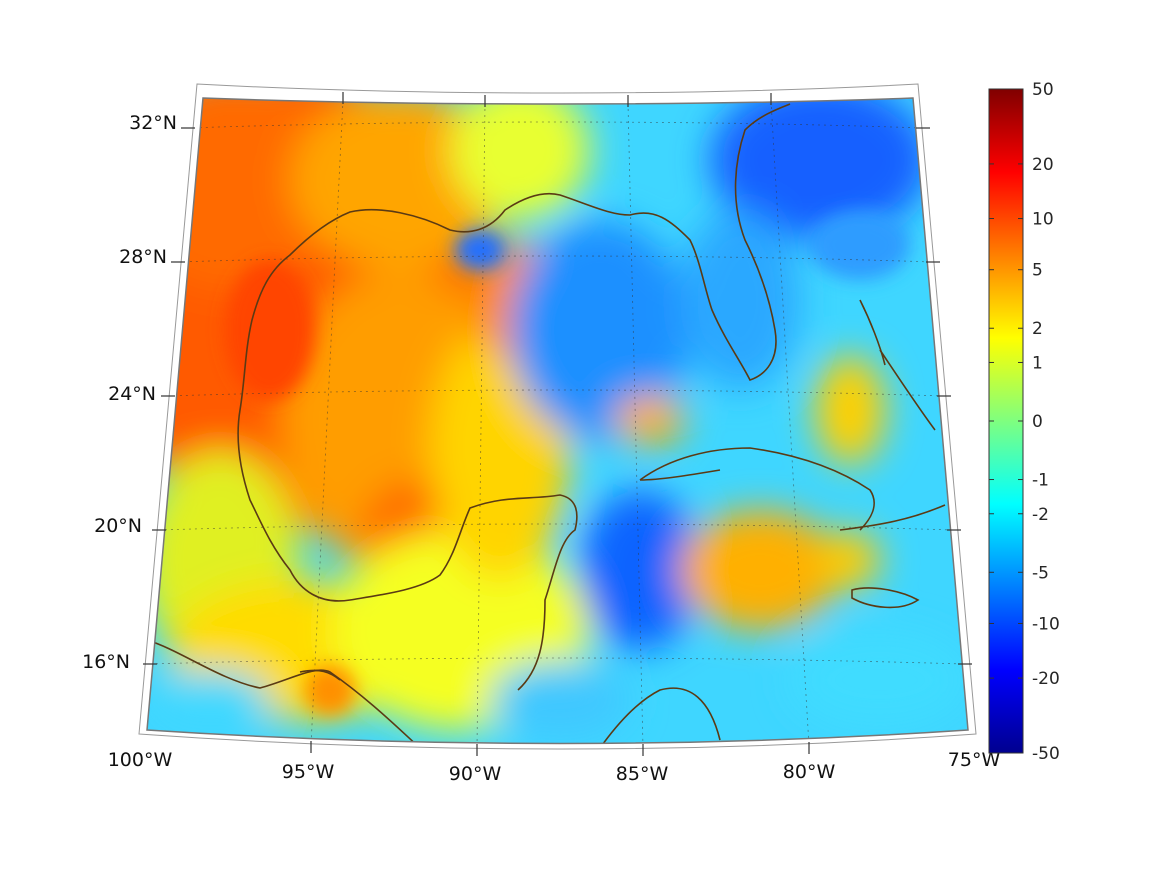 Image resolution: width=1167 pixels, height=875 pixels. I want to click on colorbar-tick-label: 5, so click(1037, 271).